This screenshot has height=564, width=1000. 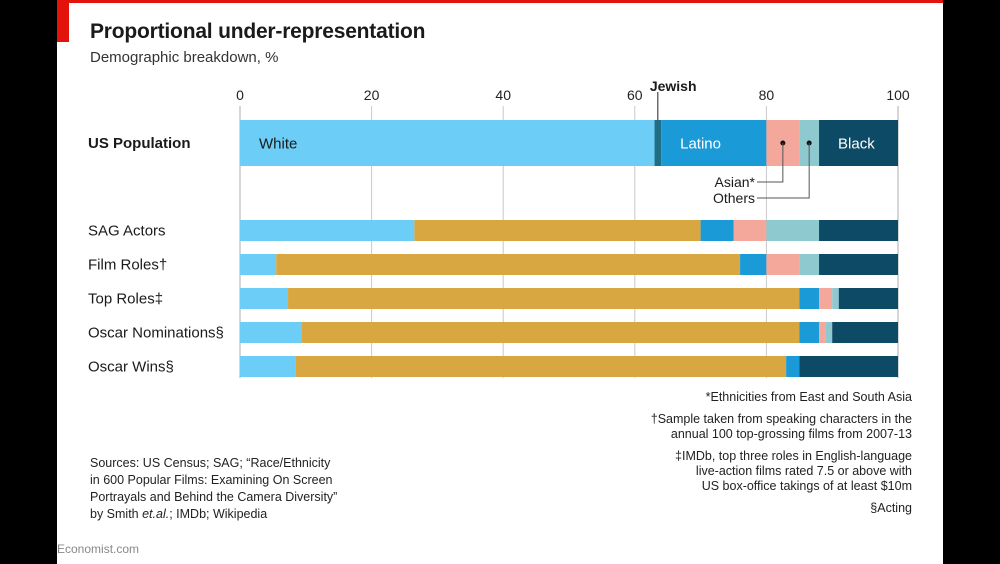 I want to click on bar-oscar-nominations-others, so click(x=829, y=332).